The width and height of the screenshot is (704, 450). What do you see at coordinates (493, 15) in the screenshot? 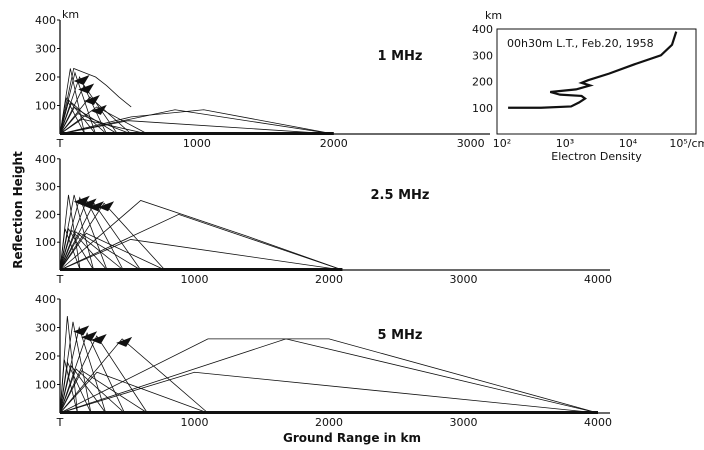
I see `inset-y-unit: km` at bounding box center [493, 15].